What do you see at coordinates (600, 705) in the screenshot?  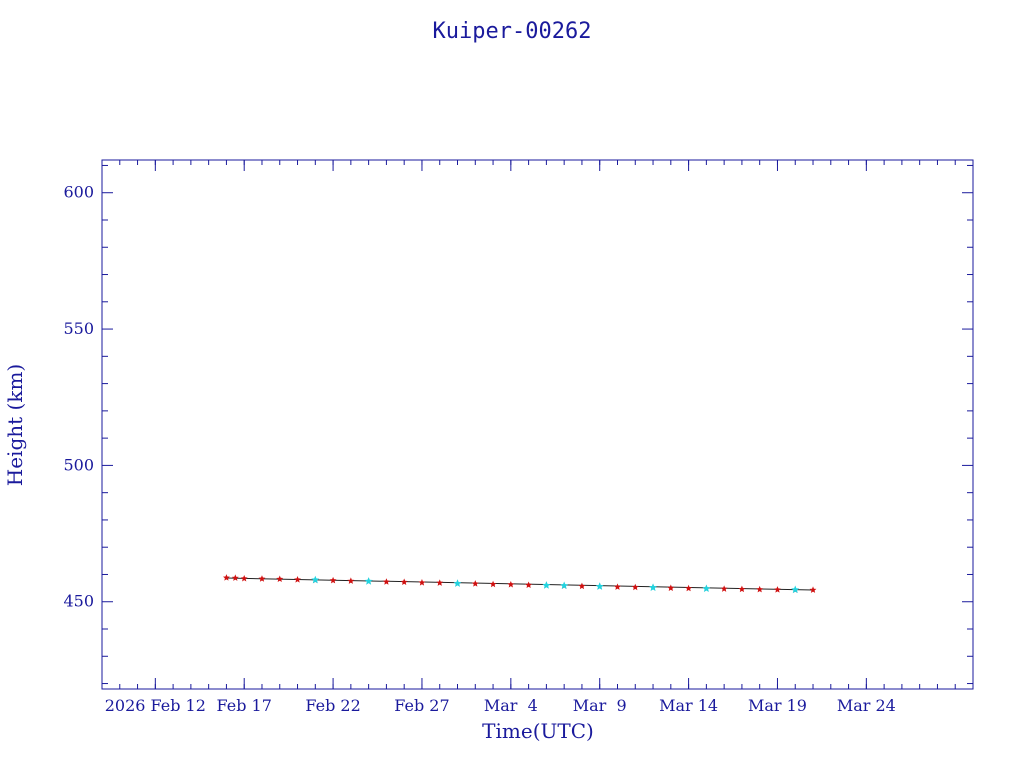 I see `x-tick-label: Mar 9` at bounding box center [600, 705].